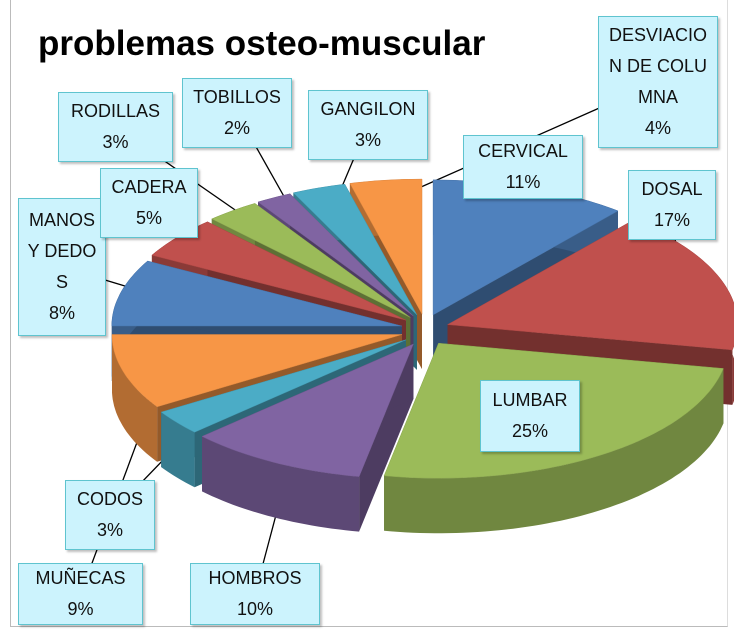 This screenshot has height=633, width=734. I want to click on data-label-text: 10%, so click(255, 609).